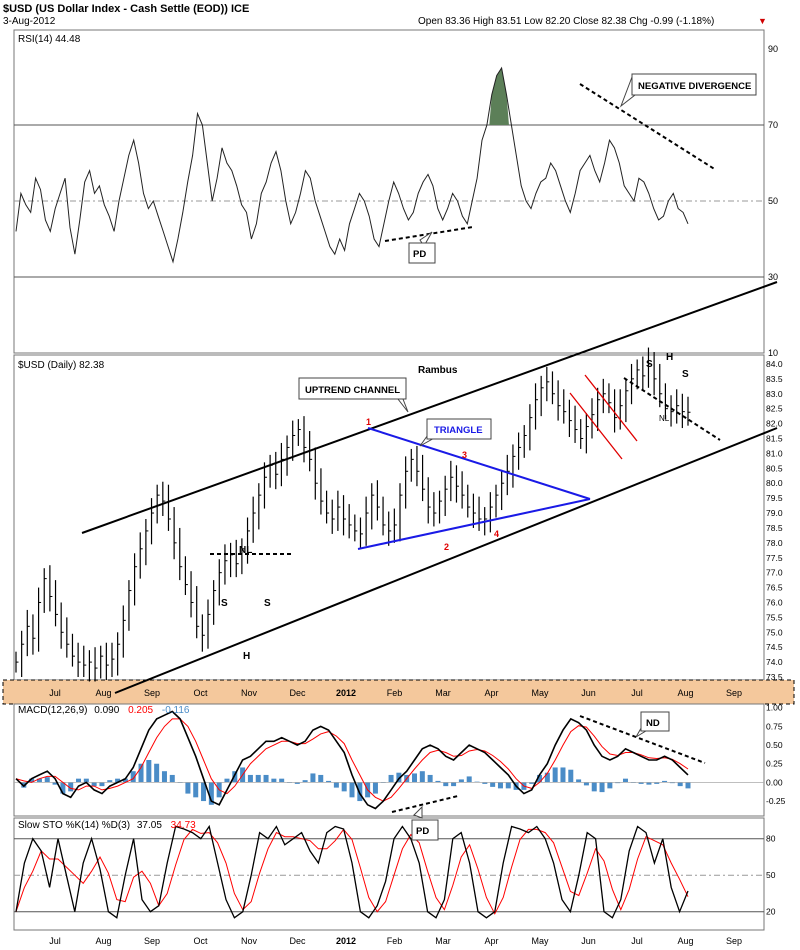 Image resolution: width=800 pixels, height=950 pixels. Describe the element at coordinates (694, 86) in the screenshot. I see `callout-negative-divergence-text: NEGATIVE DIVERGENCE` at that location.